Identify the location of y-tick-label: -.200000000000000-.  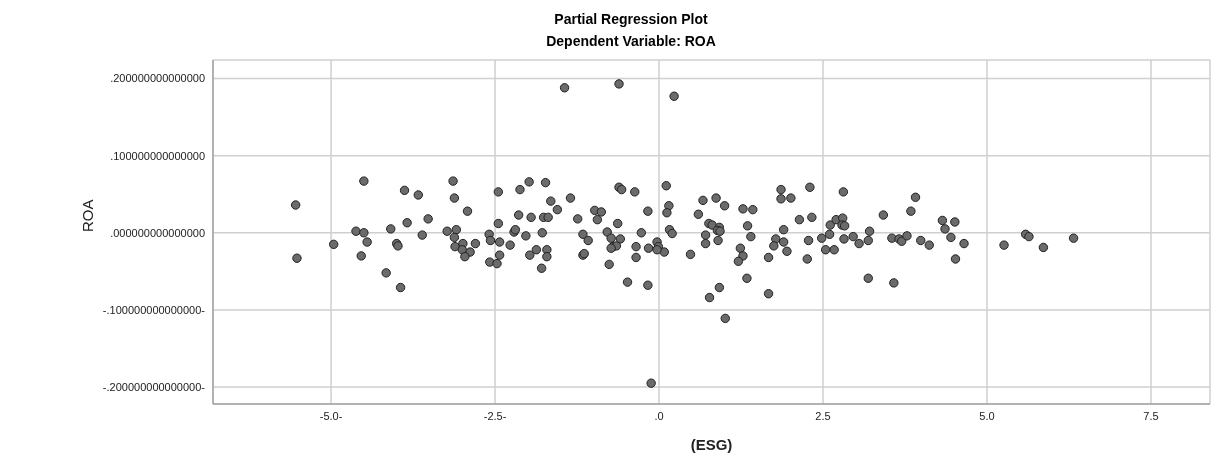
(154, 386).